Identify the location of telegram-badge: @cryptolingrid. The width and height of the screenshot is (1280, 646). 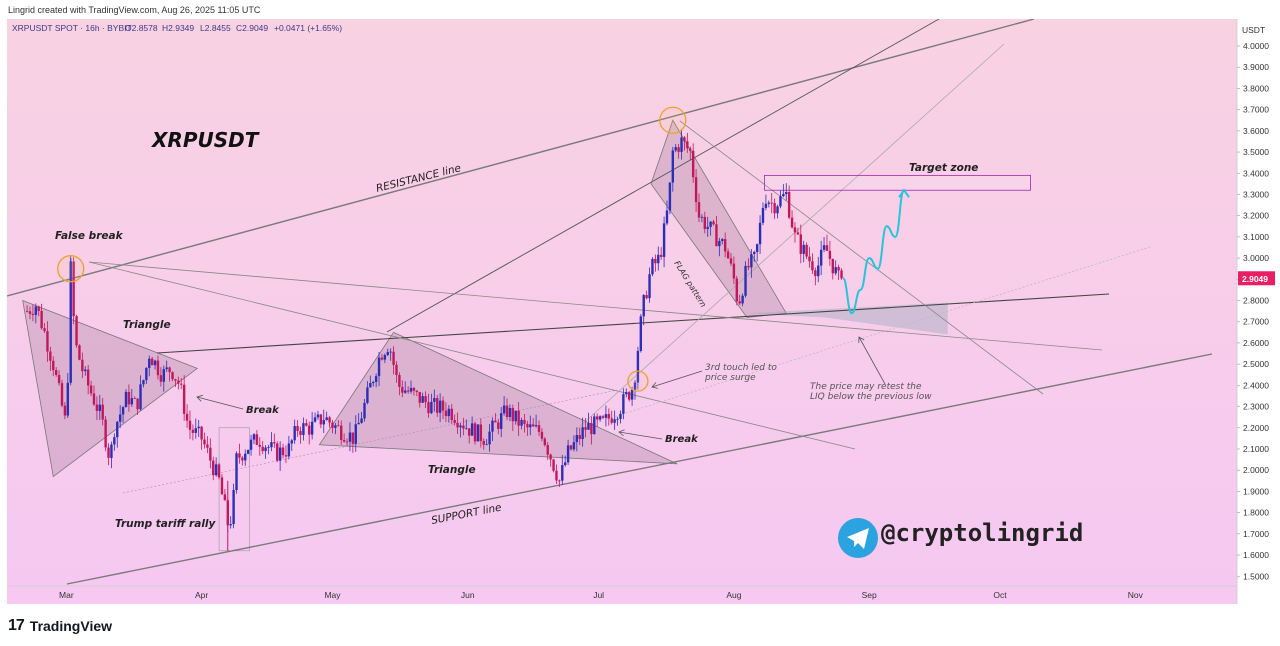
(960, 538).